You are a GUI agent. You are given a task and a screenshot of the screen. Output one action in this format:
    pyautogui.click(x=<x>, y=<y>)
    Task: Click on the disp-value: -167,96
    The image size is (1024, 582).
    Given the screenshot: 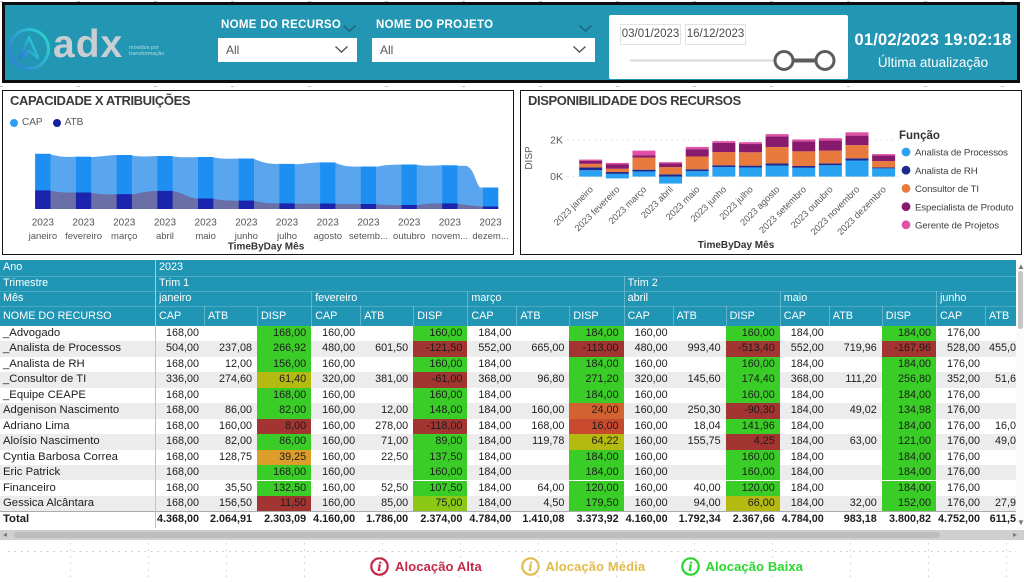 What is the action you would take?
    pyautogui.click(x=908, y=349)
    